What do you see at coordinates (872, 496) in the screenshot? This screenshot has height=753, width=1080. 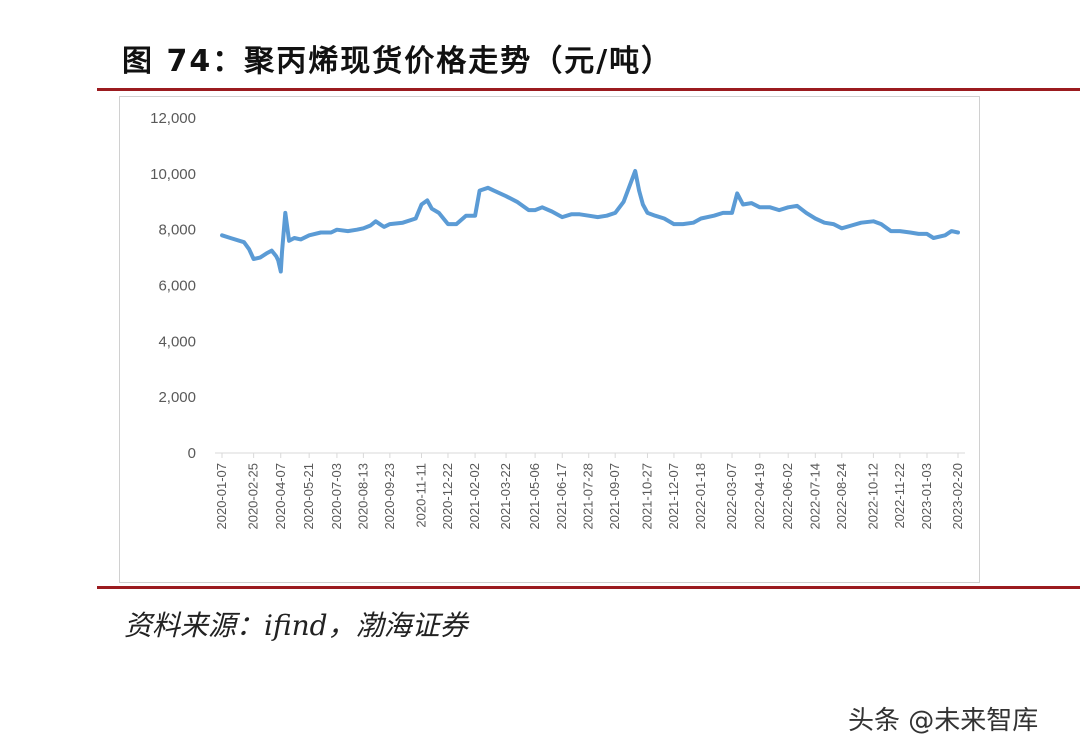 I see `x-tick-label: 2022-10-12` at bounding box center [872, 496].